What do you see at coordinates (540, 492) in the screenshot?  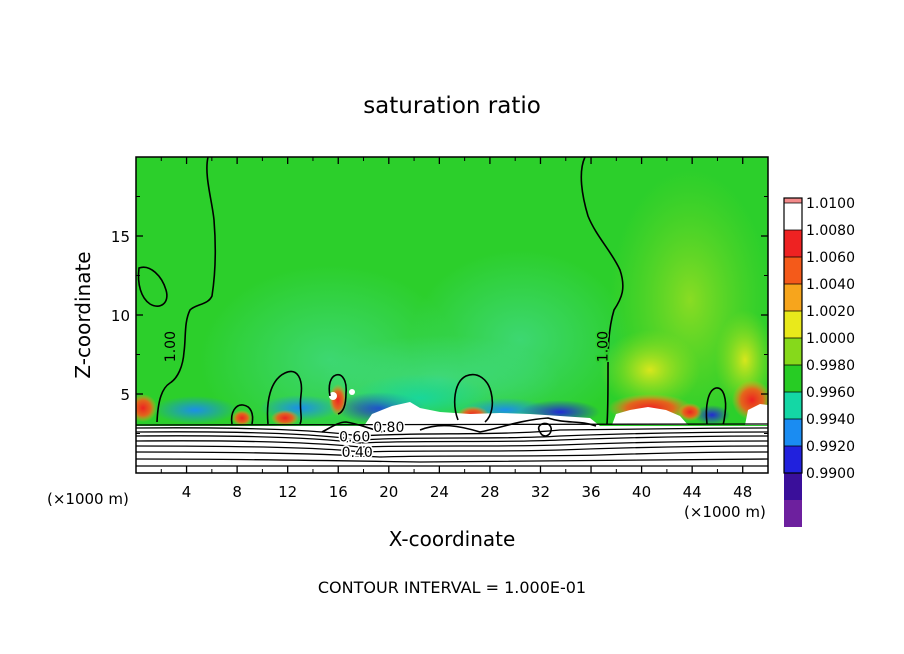 I see `x-tick-label: 32` at bounding box center [540, 492].